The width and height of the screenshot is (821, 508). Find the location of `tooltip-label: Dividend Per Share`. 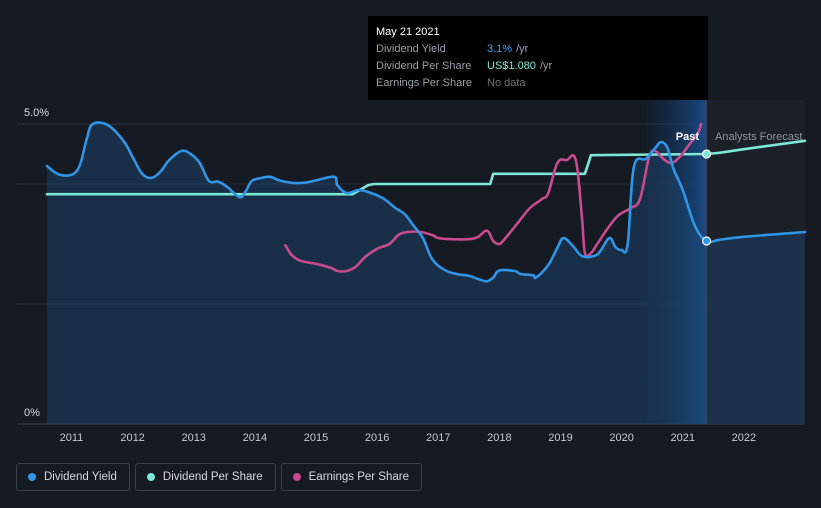

tooltip-label: Dividend Per Share is located at coordinates (424, 66).